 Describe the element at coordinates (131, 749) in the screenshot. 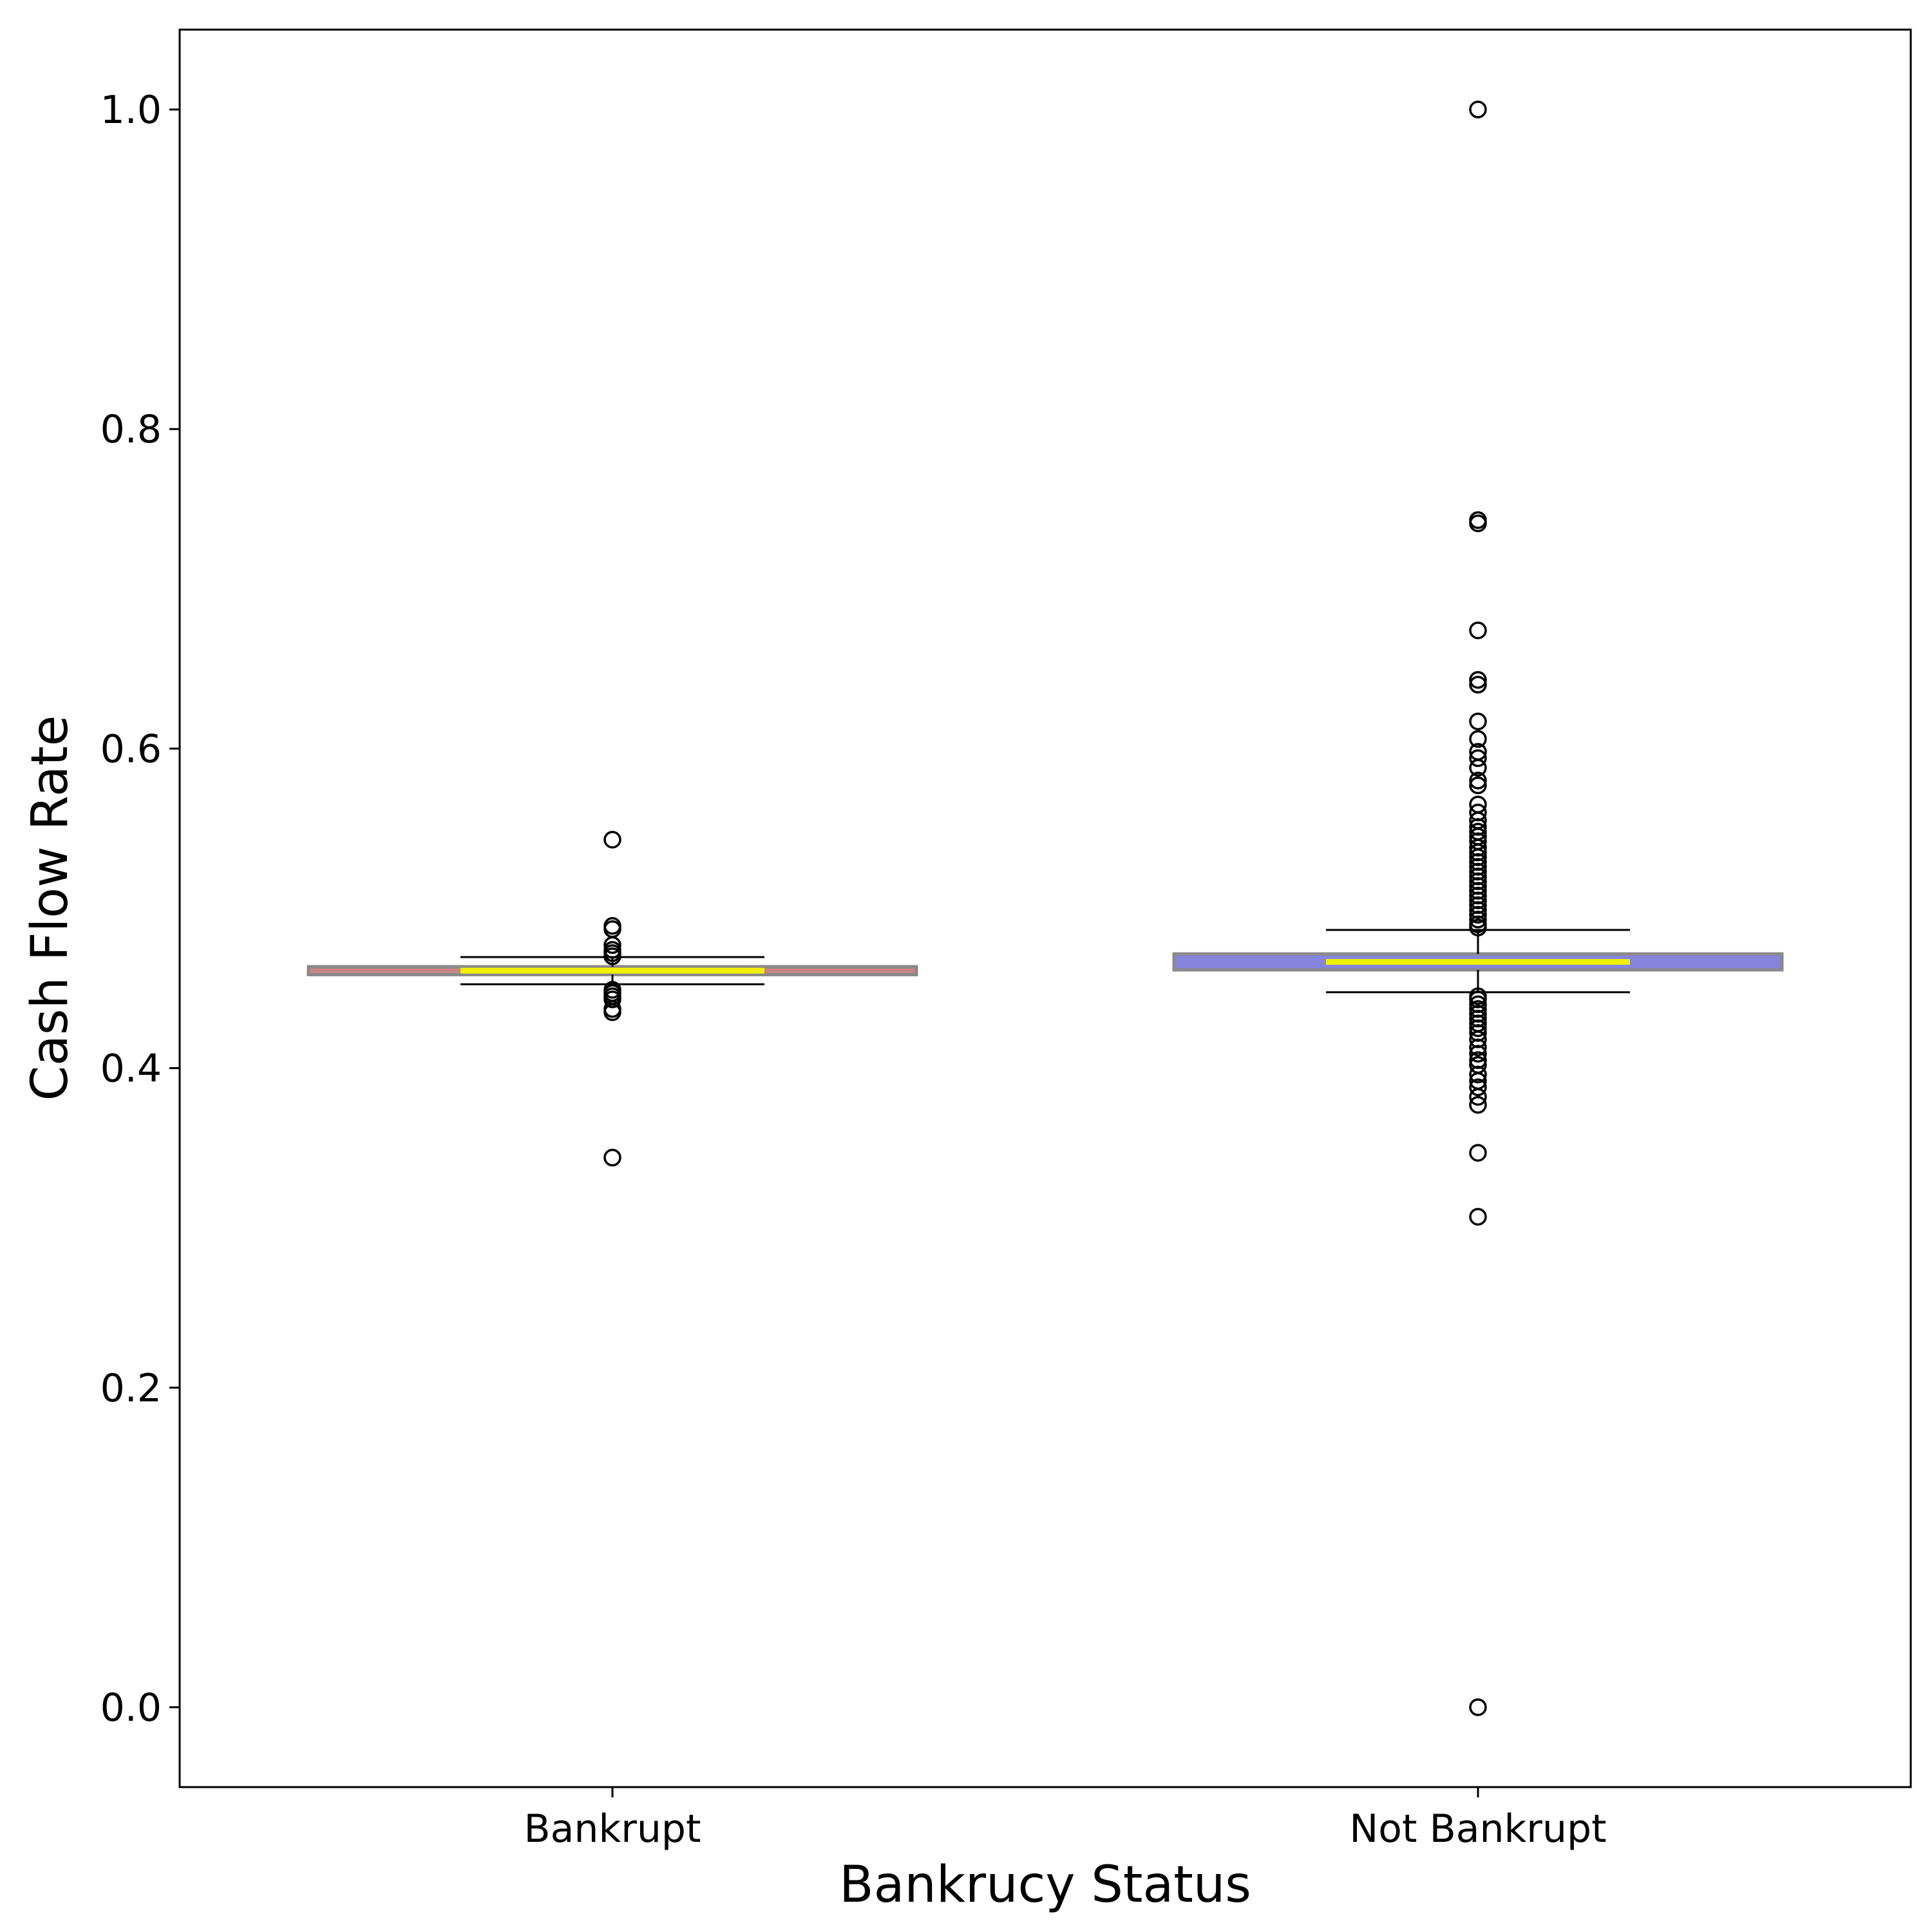

I see `y-tick-label: 0.6` at that location.